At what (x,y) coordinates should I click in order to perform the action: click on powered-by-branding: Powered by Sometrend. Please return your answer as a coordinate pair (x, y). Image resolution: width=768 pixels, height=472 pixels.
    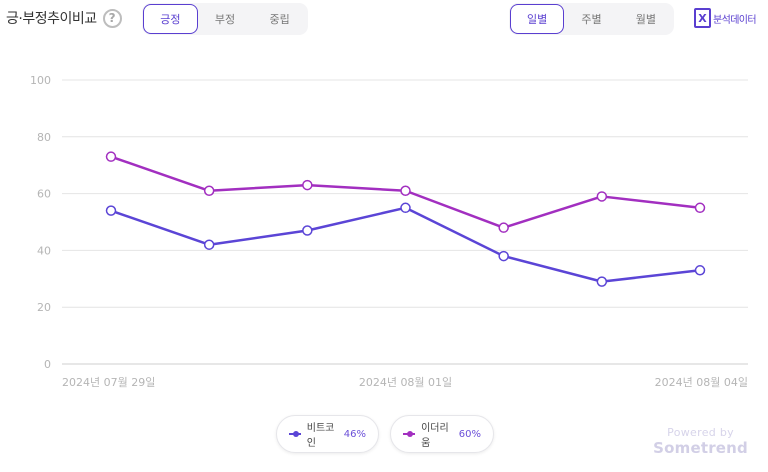
    Looking at the image, I should click on (700, 441).